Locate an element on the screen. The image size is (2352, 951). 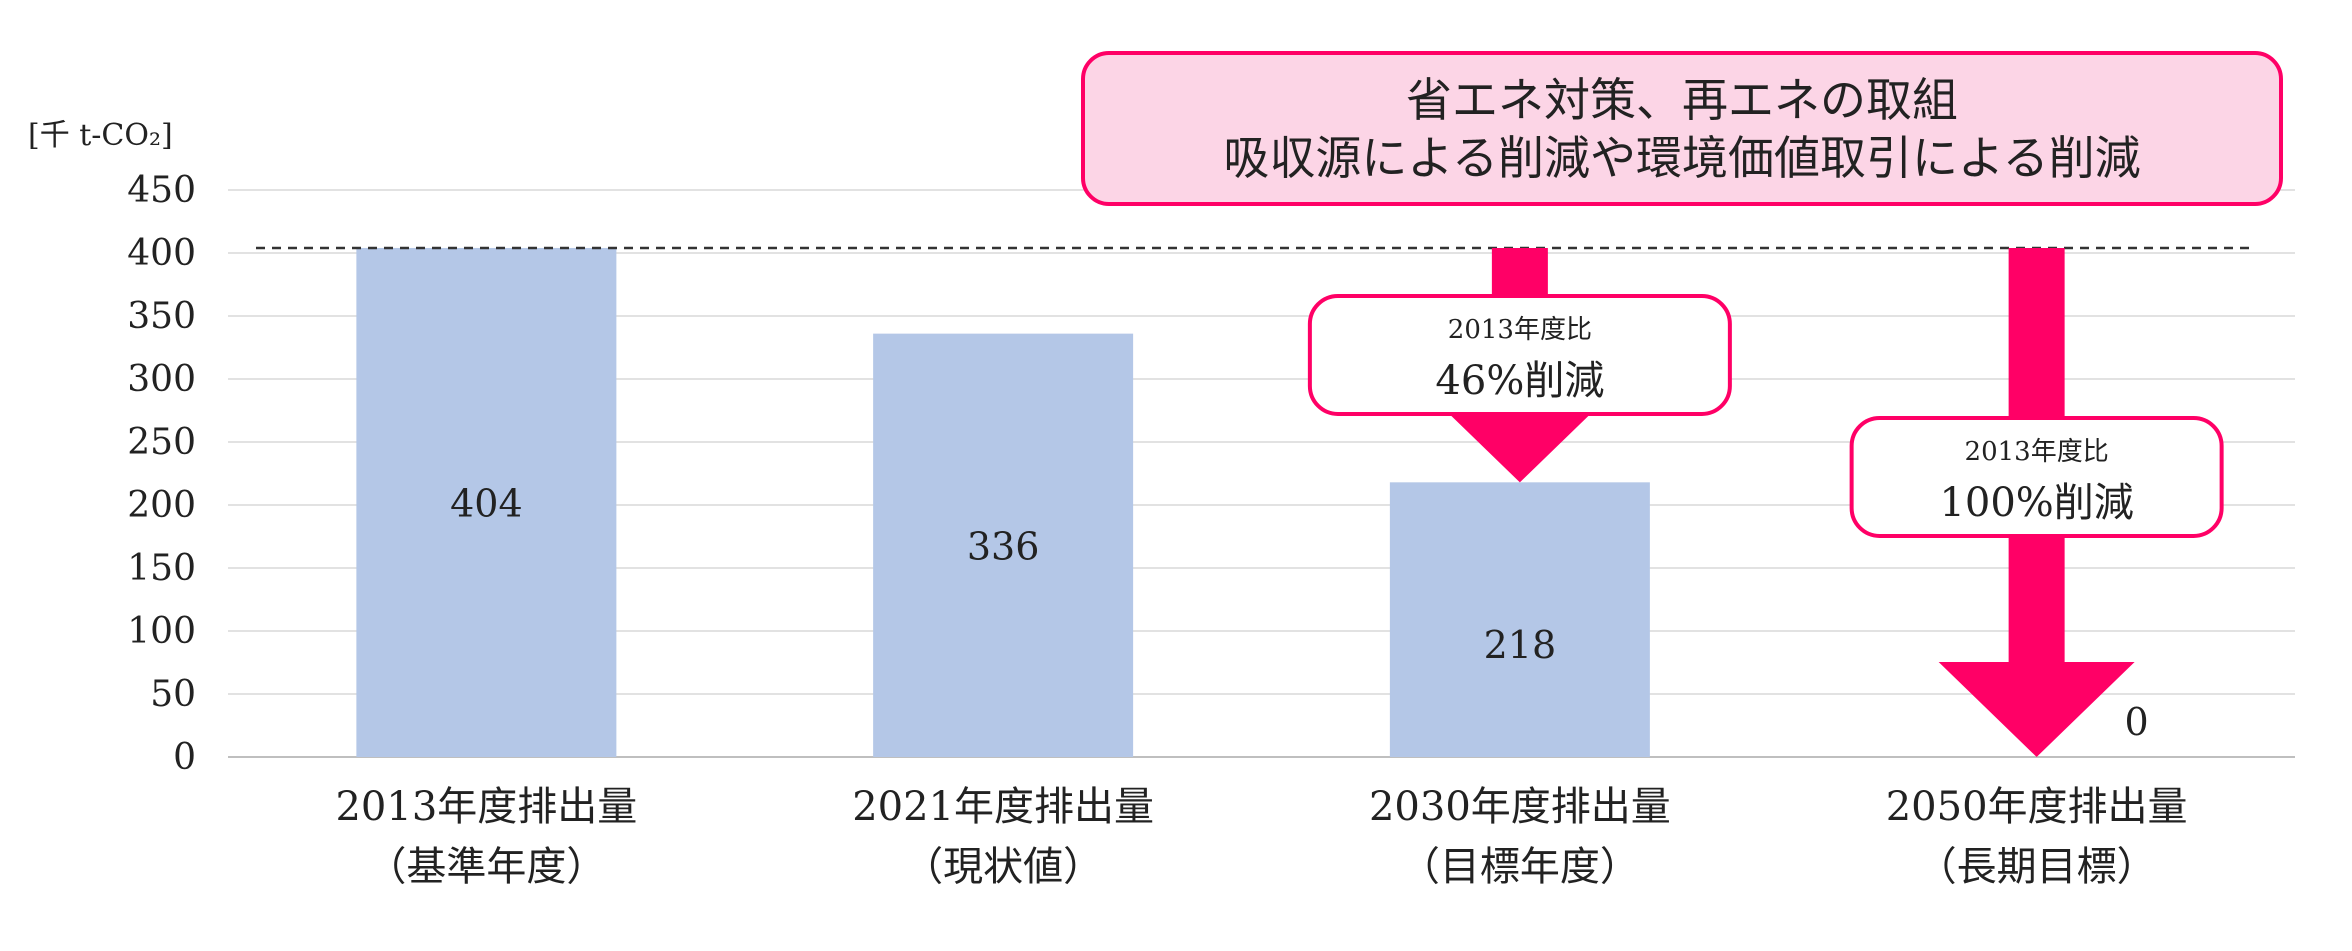
banner-line-0: 省エネ対策、再エネの取組 is located at coordinates (1682, 100).